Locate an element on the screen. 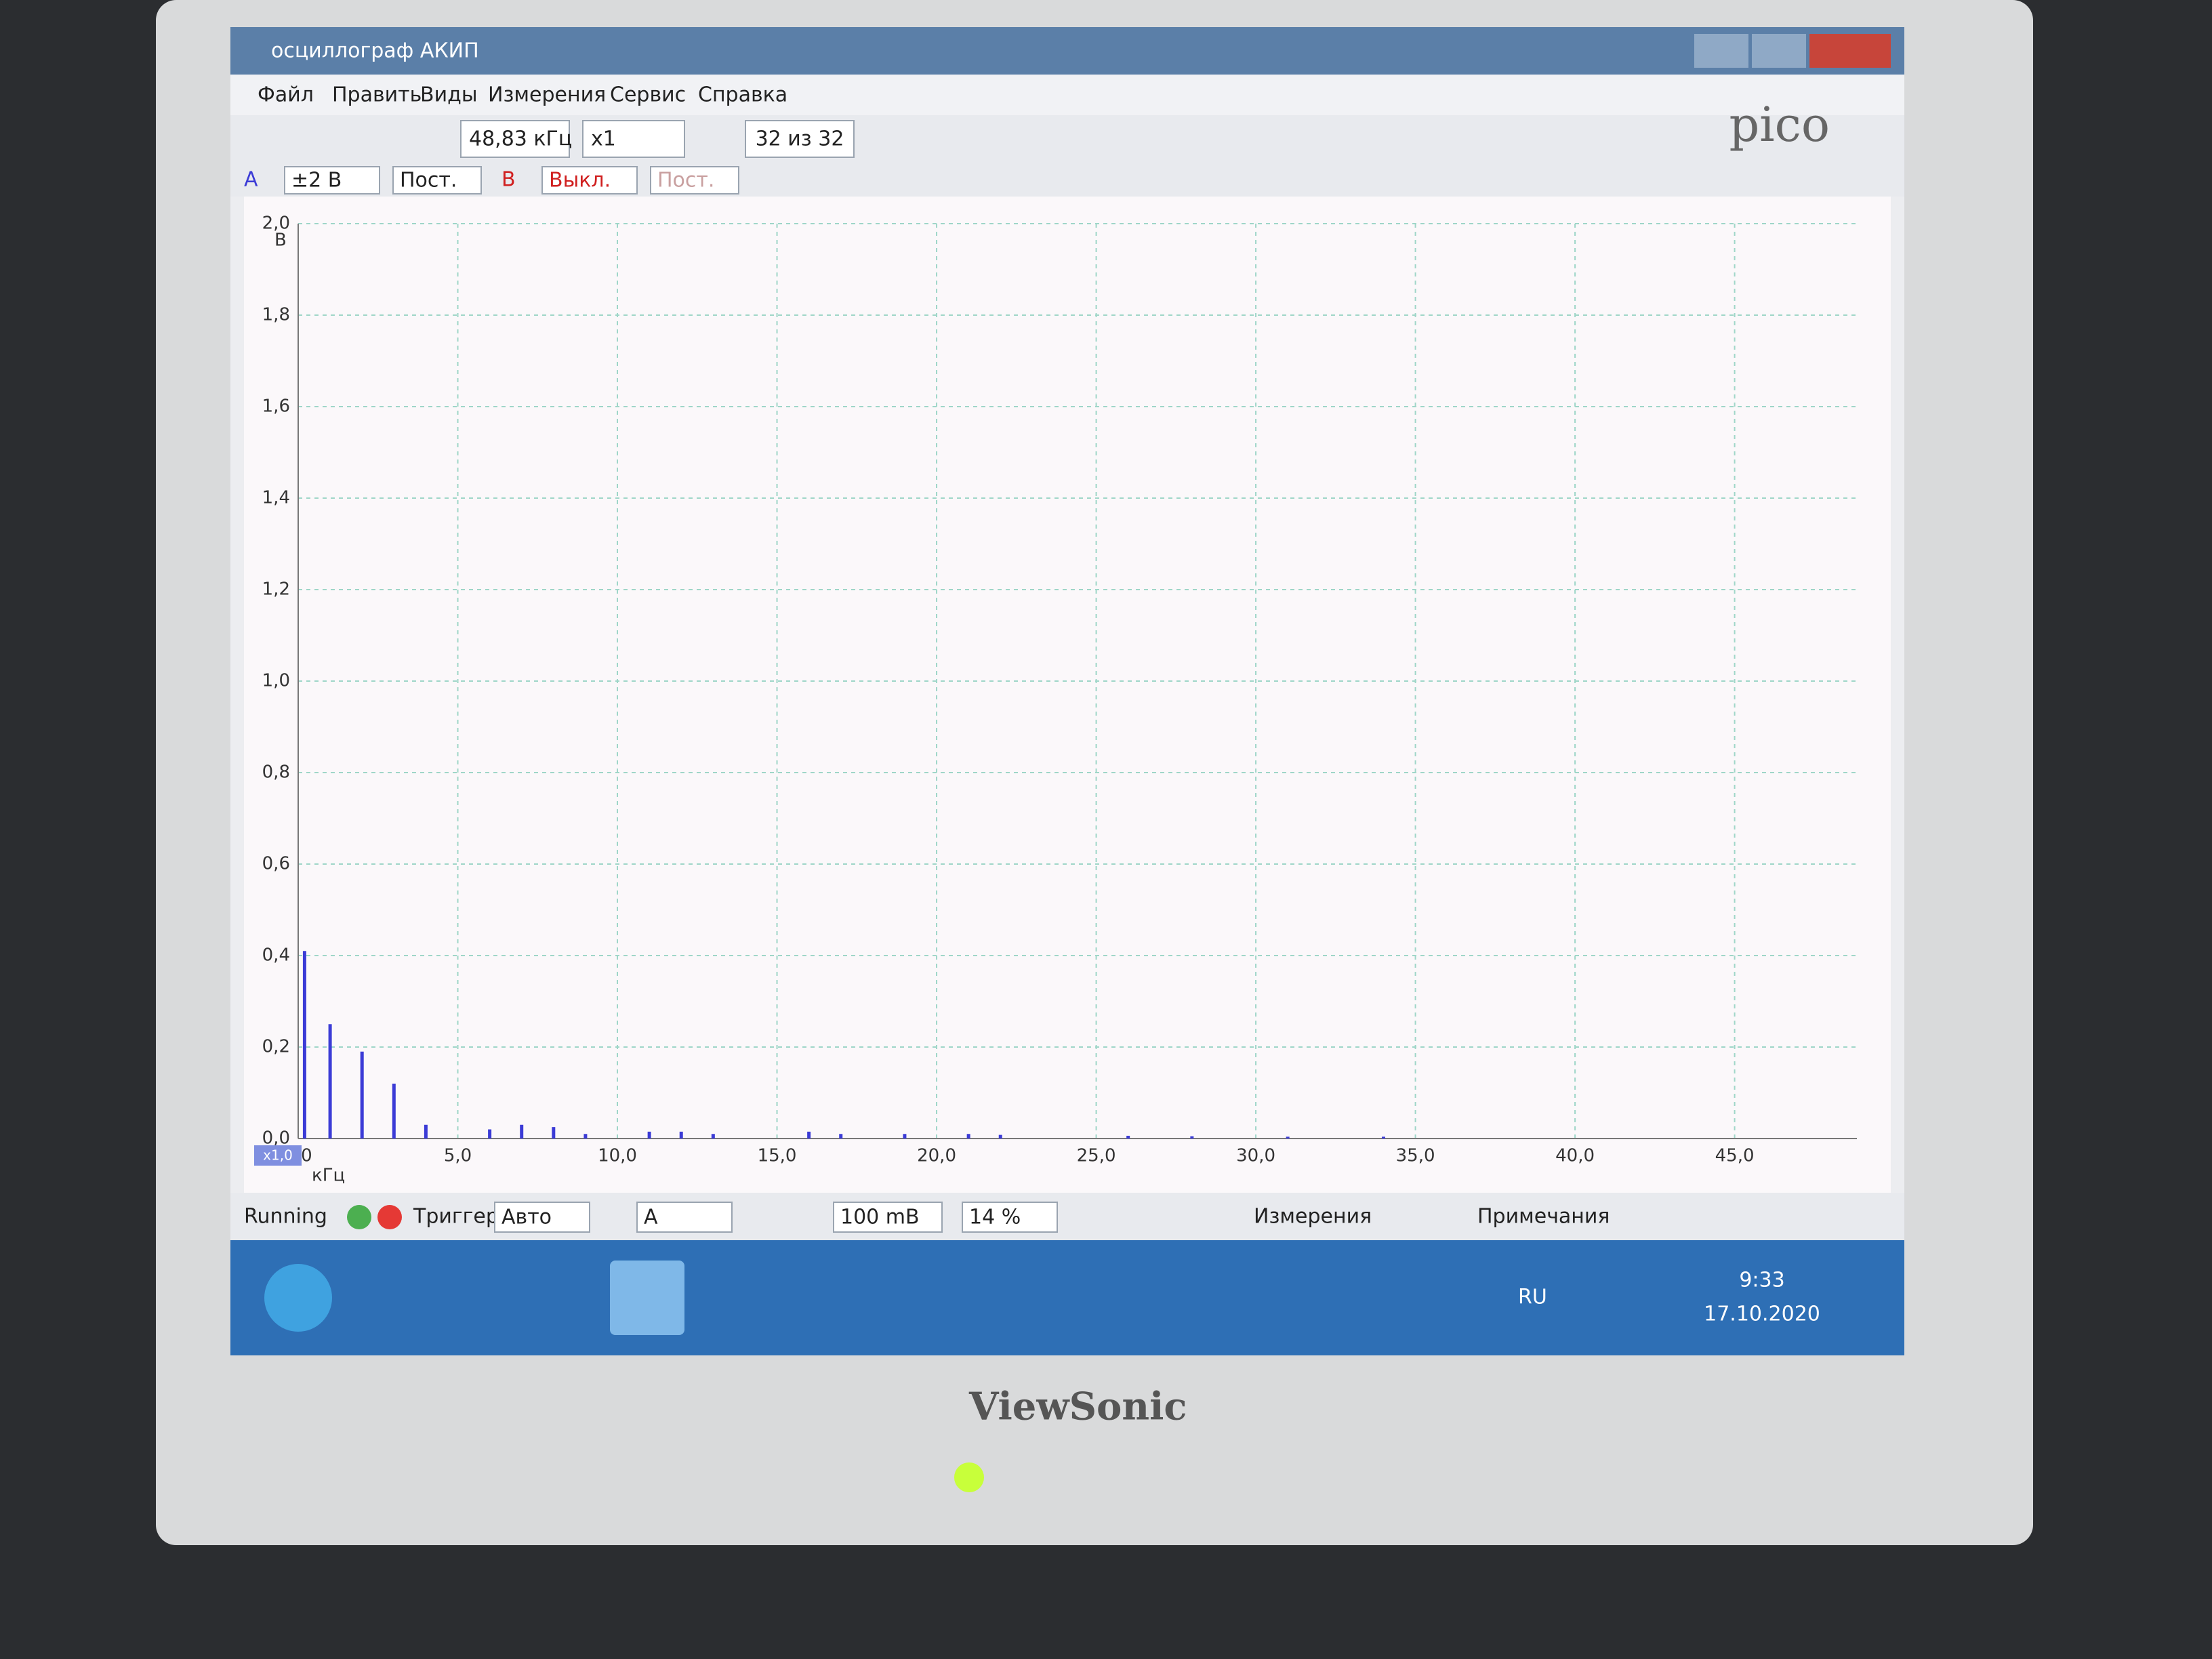 The width and height of the screenshot is (2212, 1659). x-tick-label: 40,0 is located at coordinates (1575, 1156).